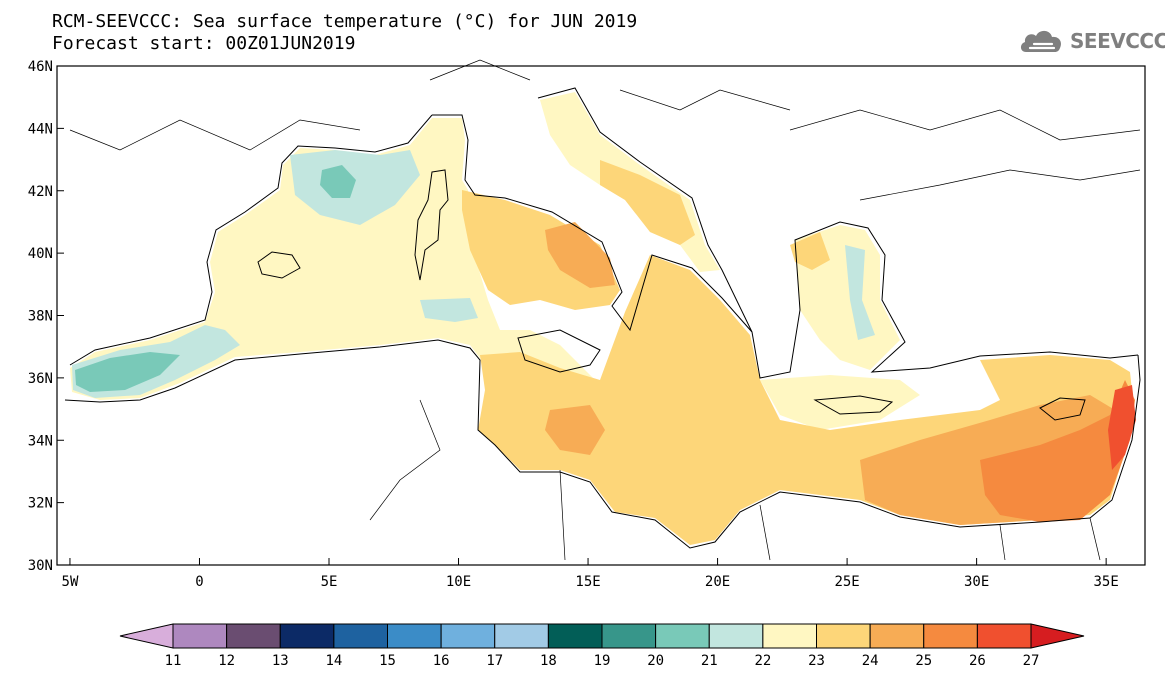 Image resolution: width=1165 pixels, height=682 pixels. I want to click on colorbar-label: 17, so click(494, 661).